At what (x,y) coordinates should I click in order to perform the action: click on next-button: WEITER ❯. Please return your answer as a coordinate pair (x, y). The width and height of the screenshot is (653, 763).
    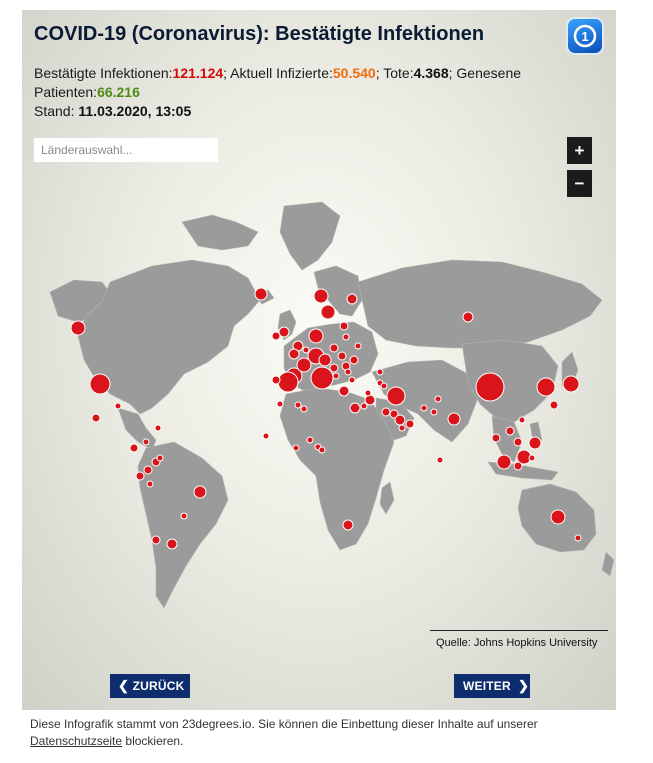
    Looking at the image, I should click on (492, 686).